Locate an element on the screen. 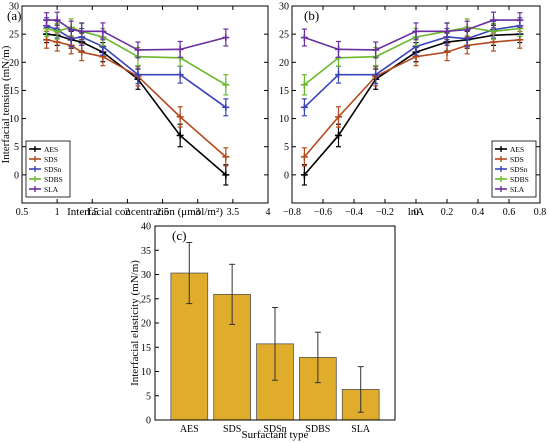 The image size is (550, 443). series-line-aes is located at coordinates (411, 104).